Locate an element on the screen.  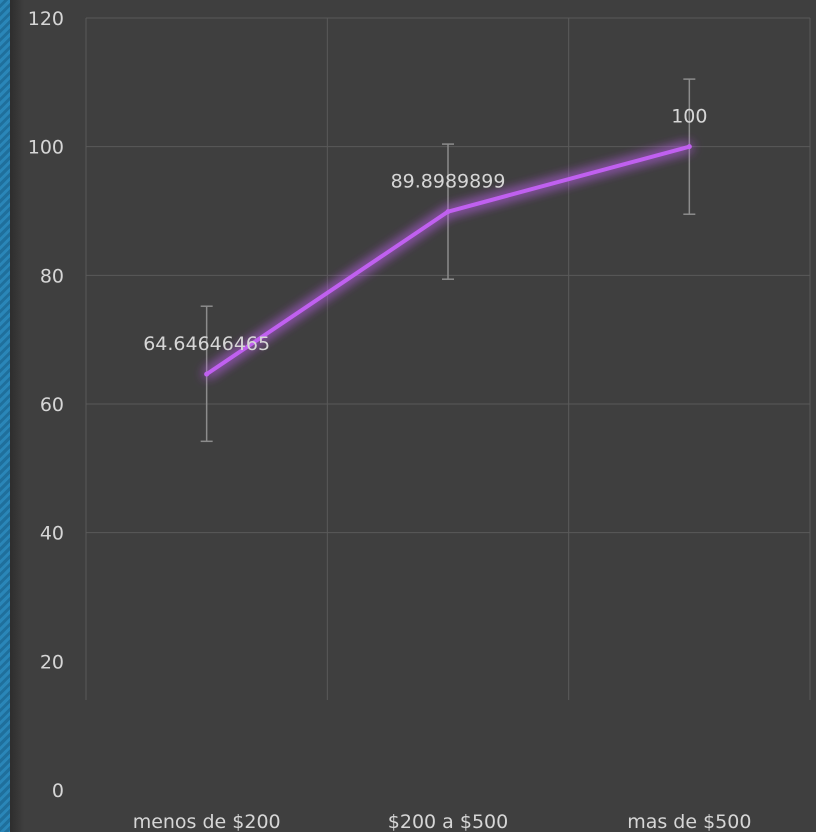
x-axis-ticks: menos de $200 $200 a $500 mas de $500 is located at coordinates (442, 821).